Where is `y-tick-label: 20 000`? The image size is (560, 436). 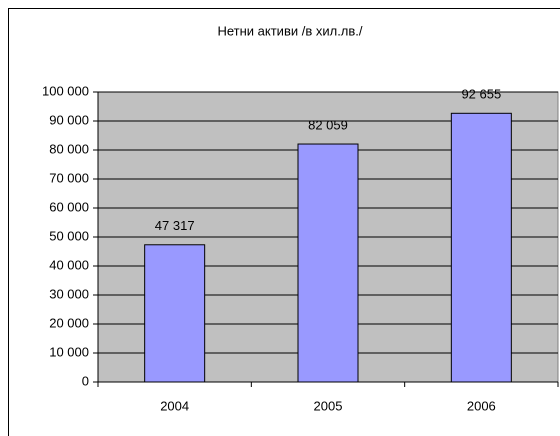 y-tick-label: 20 000 is located at coordinates (69, 322).